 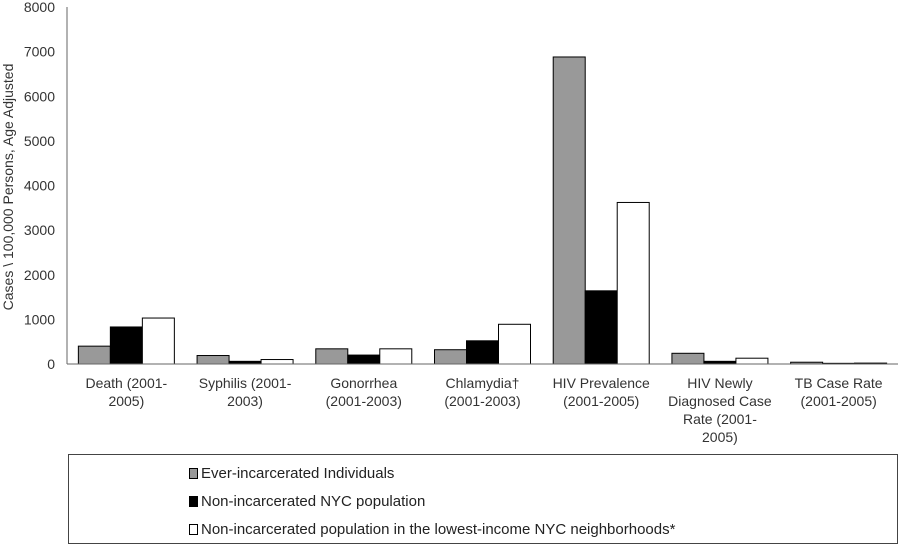 What do you see at coordinates (51, 364) in the screenshot?
I see `y-tick-label: 0` at bounding box center [51, 364].